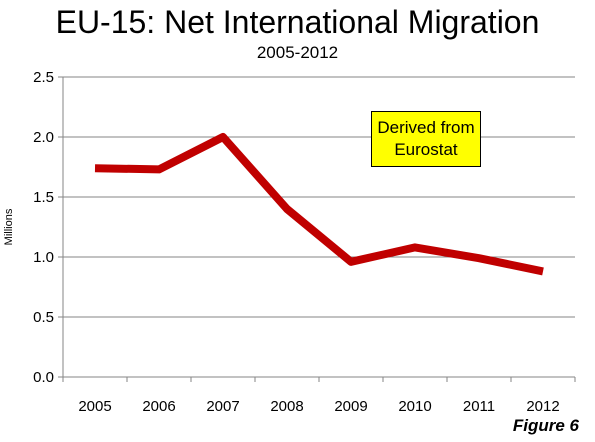 This screenshot has width=595, height=442. What do you see at coordinates (426, 139) in the screenshot?
I see `annotation-box: Derived from Eurostat` at bounding box center [426, 139].